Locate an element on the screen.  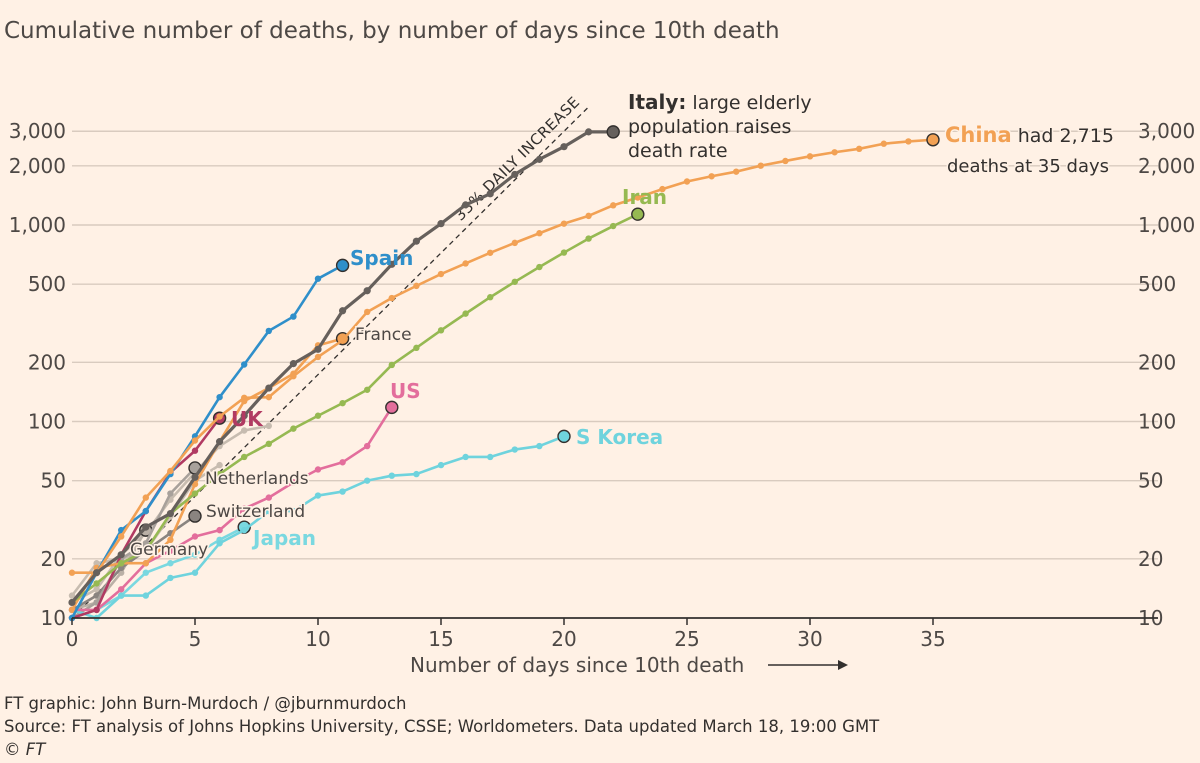
y-tick-label-right: 50 is located at coordinates (1150, 481).